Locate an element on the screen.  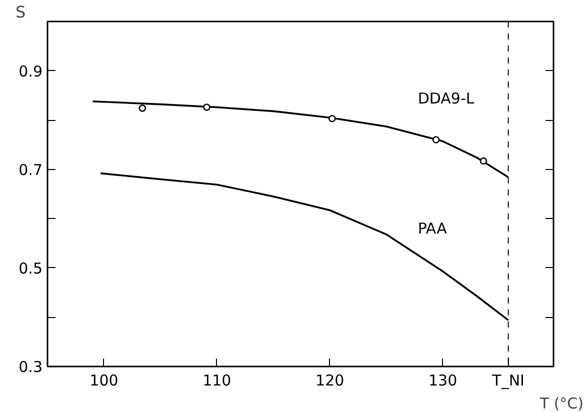
x-tick-label: 120 is located at coordinates (330, 381).